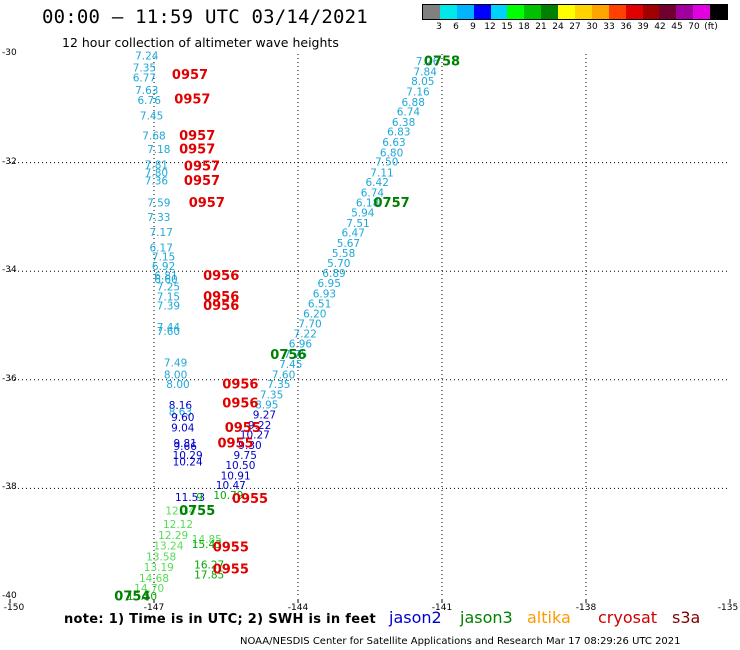  What do you see at coordinates (169, 328) in the screenshot?
I see `swh-reading: 7.44` at bounding box center [169, 328].